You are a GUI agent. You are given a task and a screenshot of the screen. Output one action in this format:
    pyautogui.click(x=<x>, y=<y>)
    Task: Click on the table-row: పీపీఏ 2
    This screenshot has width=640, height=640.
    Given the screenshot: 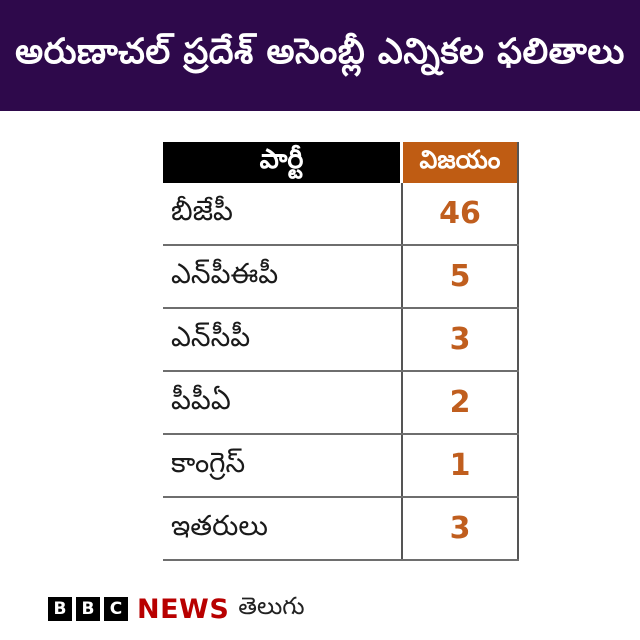 What is the action you would take?
    pyautogui.click(x=341, y=403)
    